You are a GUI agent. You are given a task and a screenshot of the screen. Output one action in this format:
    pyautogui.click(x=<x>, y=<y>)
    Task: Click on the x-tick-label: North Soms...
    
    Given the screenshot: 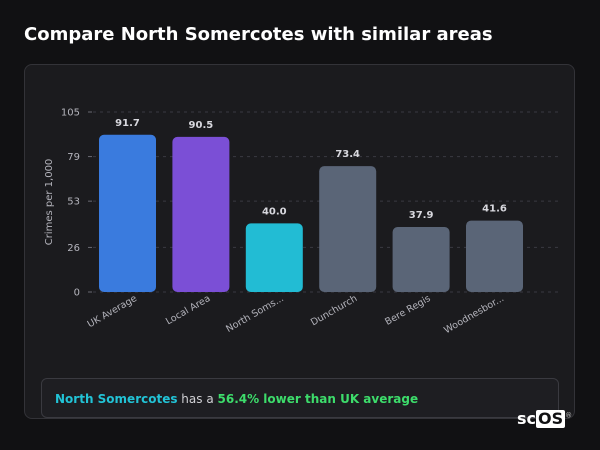 What is the action you would take?
    pyautogui.click(x=255, y=314)
    